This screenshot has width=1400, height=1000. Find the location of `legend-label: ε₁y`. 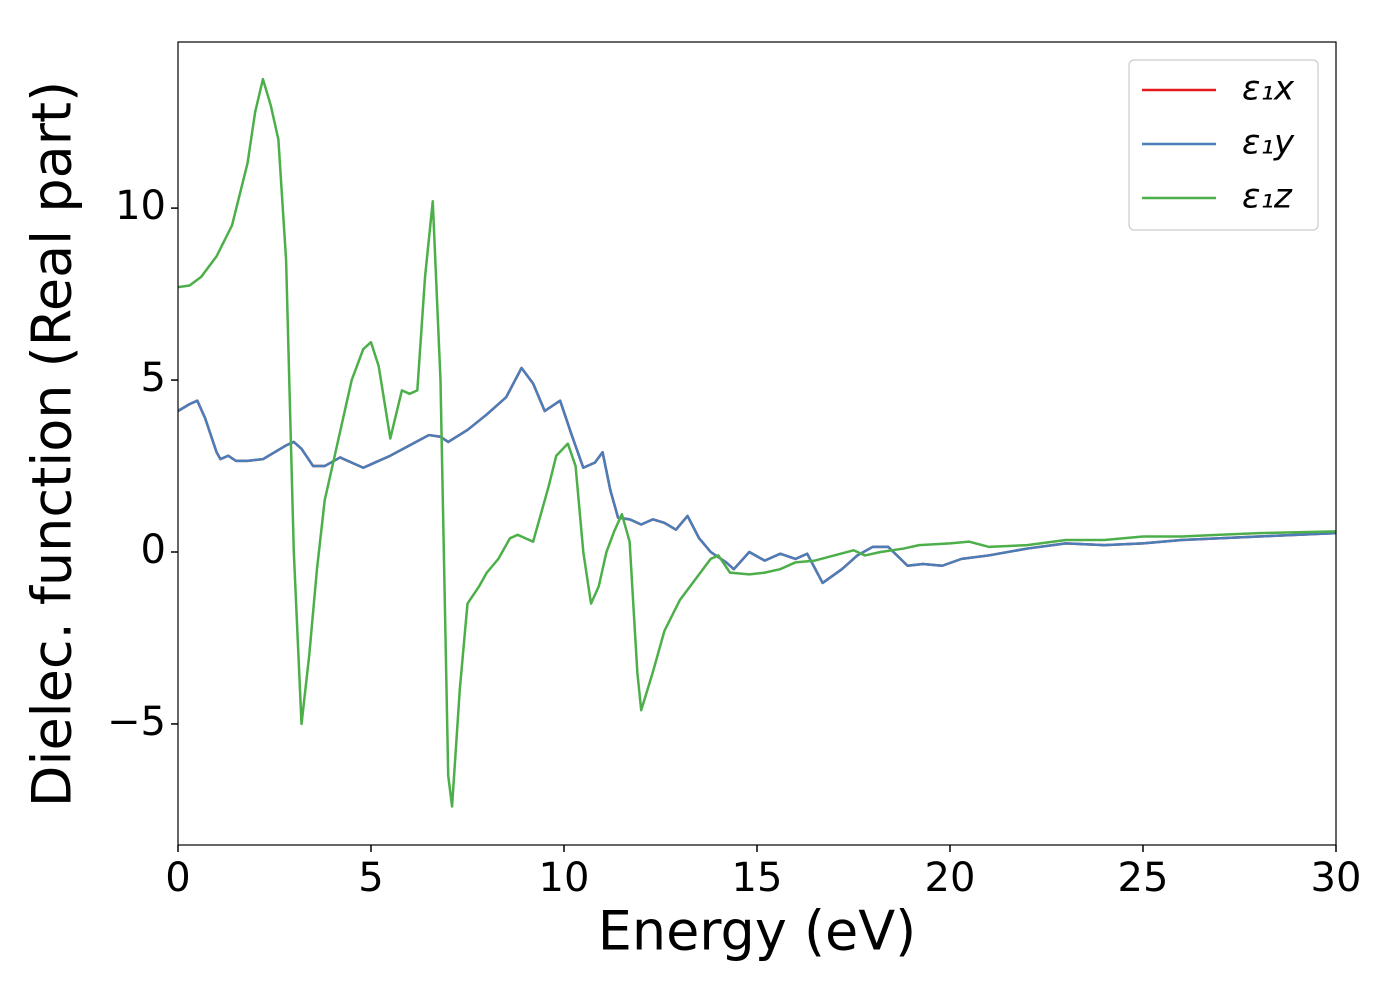

legend-label: ε₁y is located at coordinates (1268, 143).